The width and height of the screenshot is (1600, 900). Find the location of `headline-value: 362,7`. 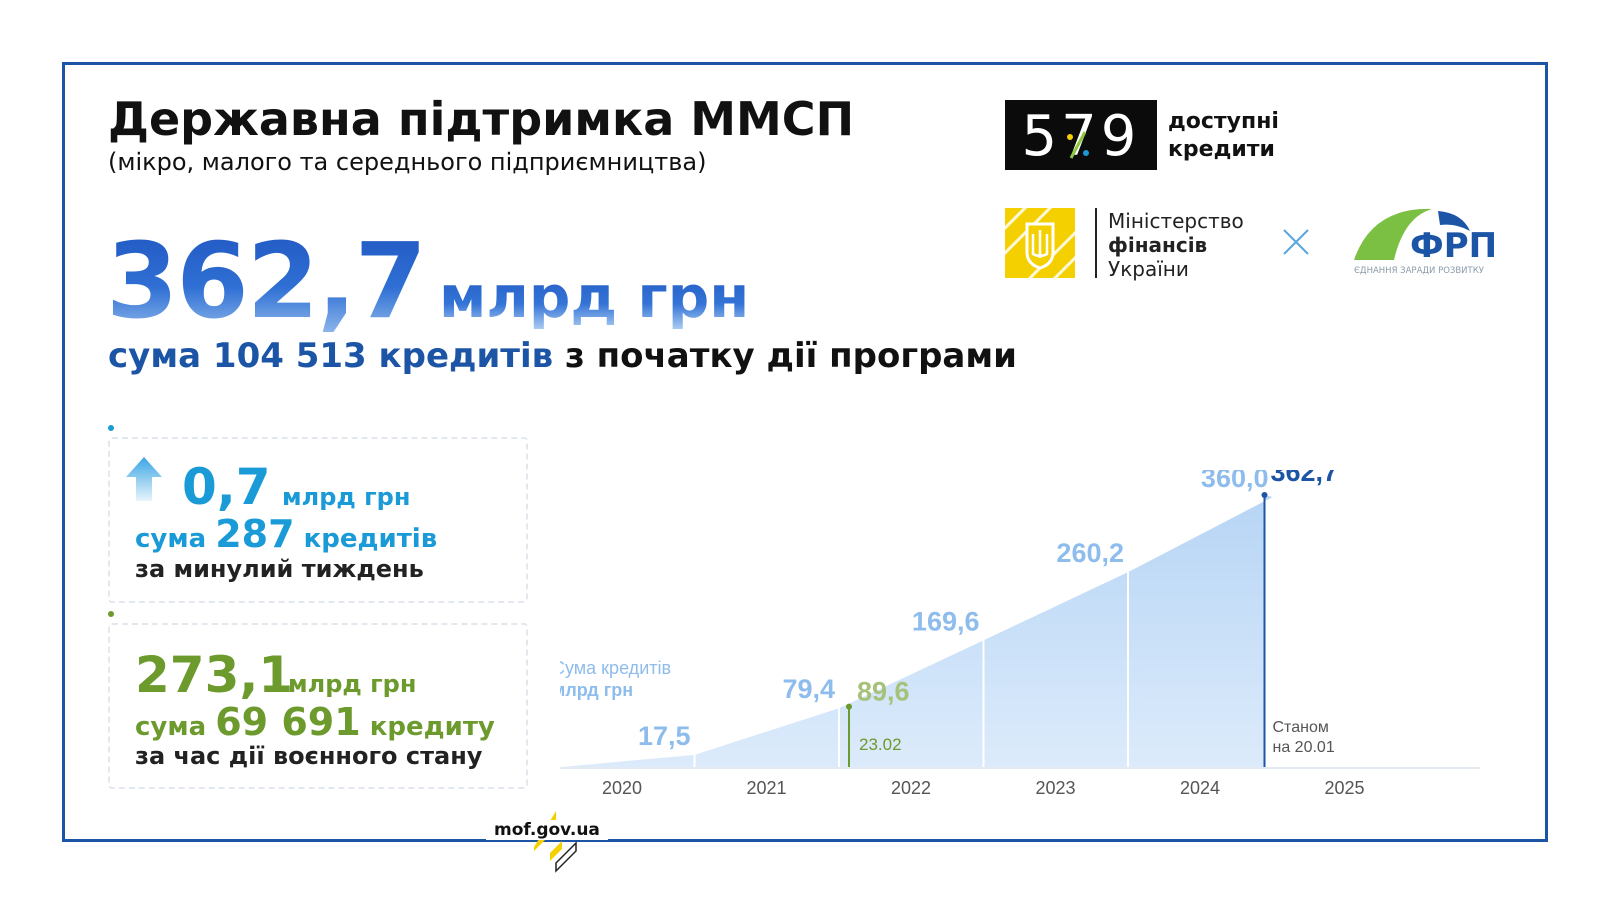

headline-value: 362,7 is located at coordinates (266, 281).